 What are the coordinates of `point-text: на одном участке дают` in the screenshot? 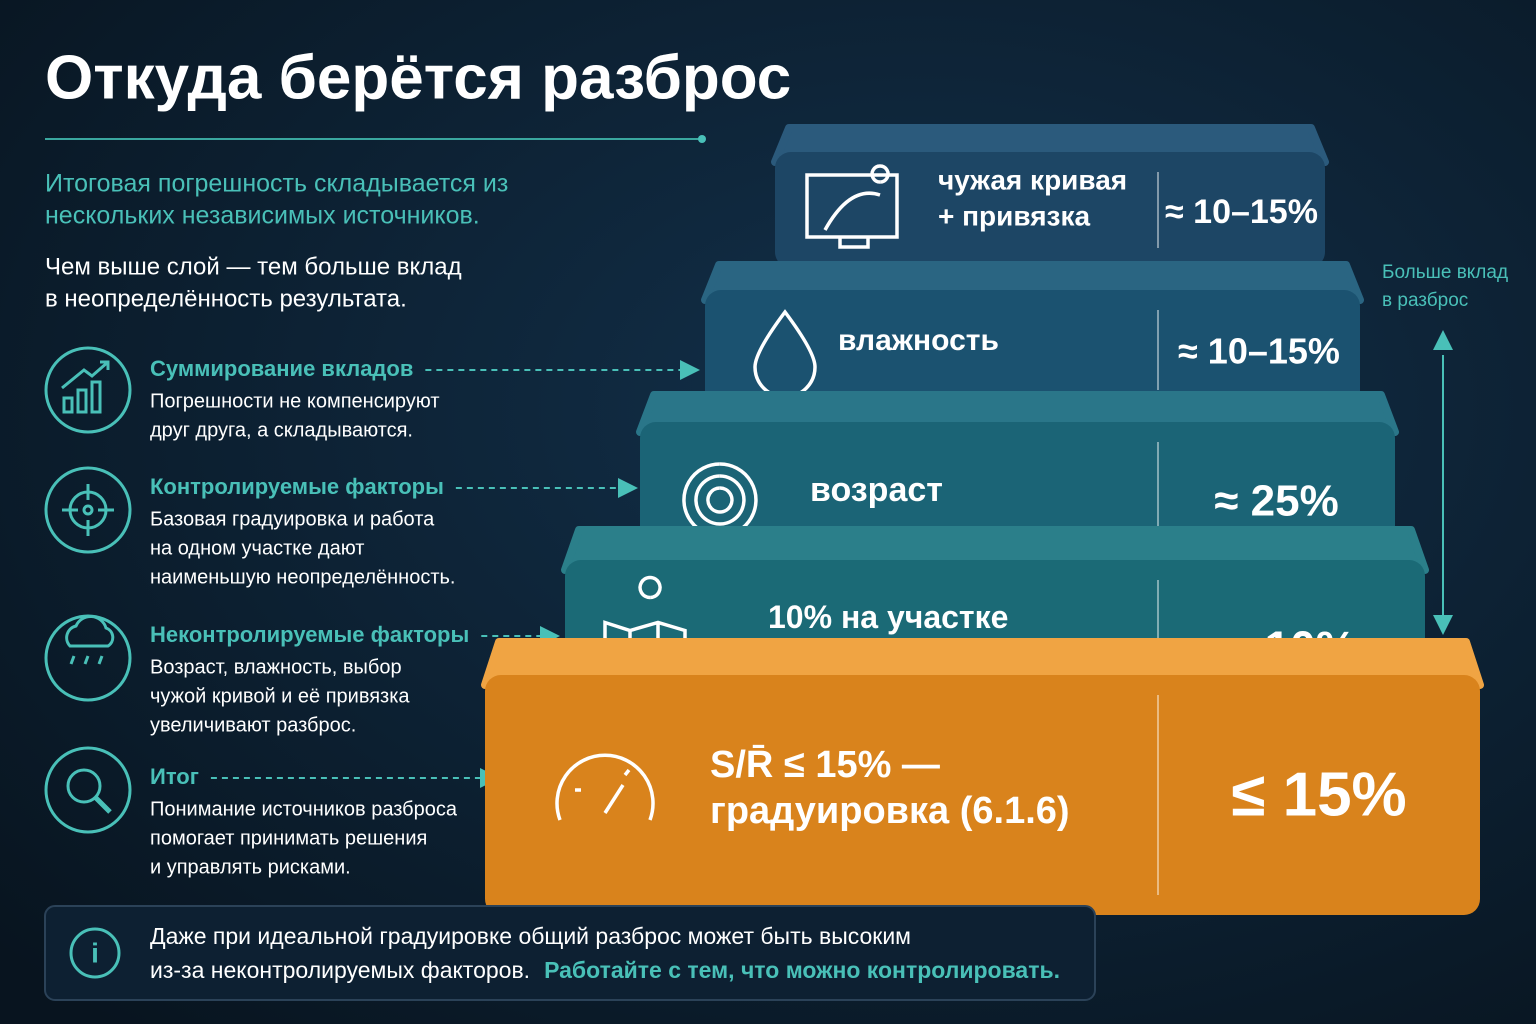 It's located at (257, 548).